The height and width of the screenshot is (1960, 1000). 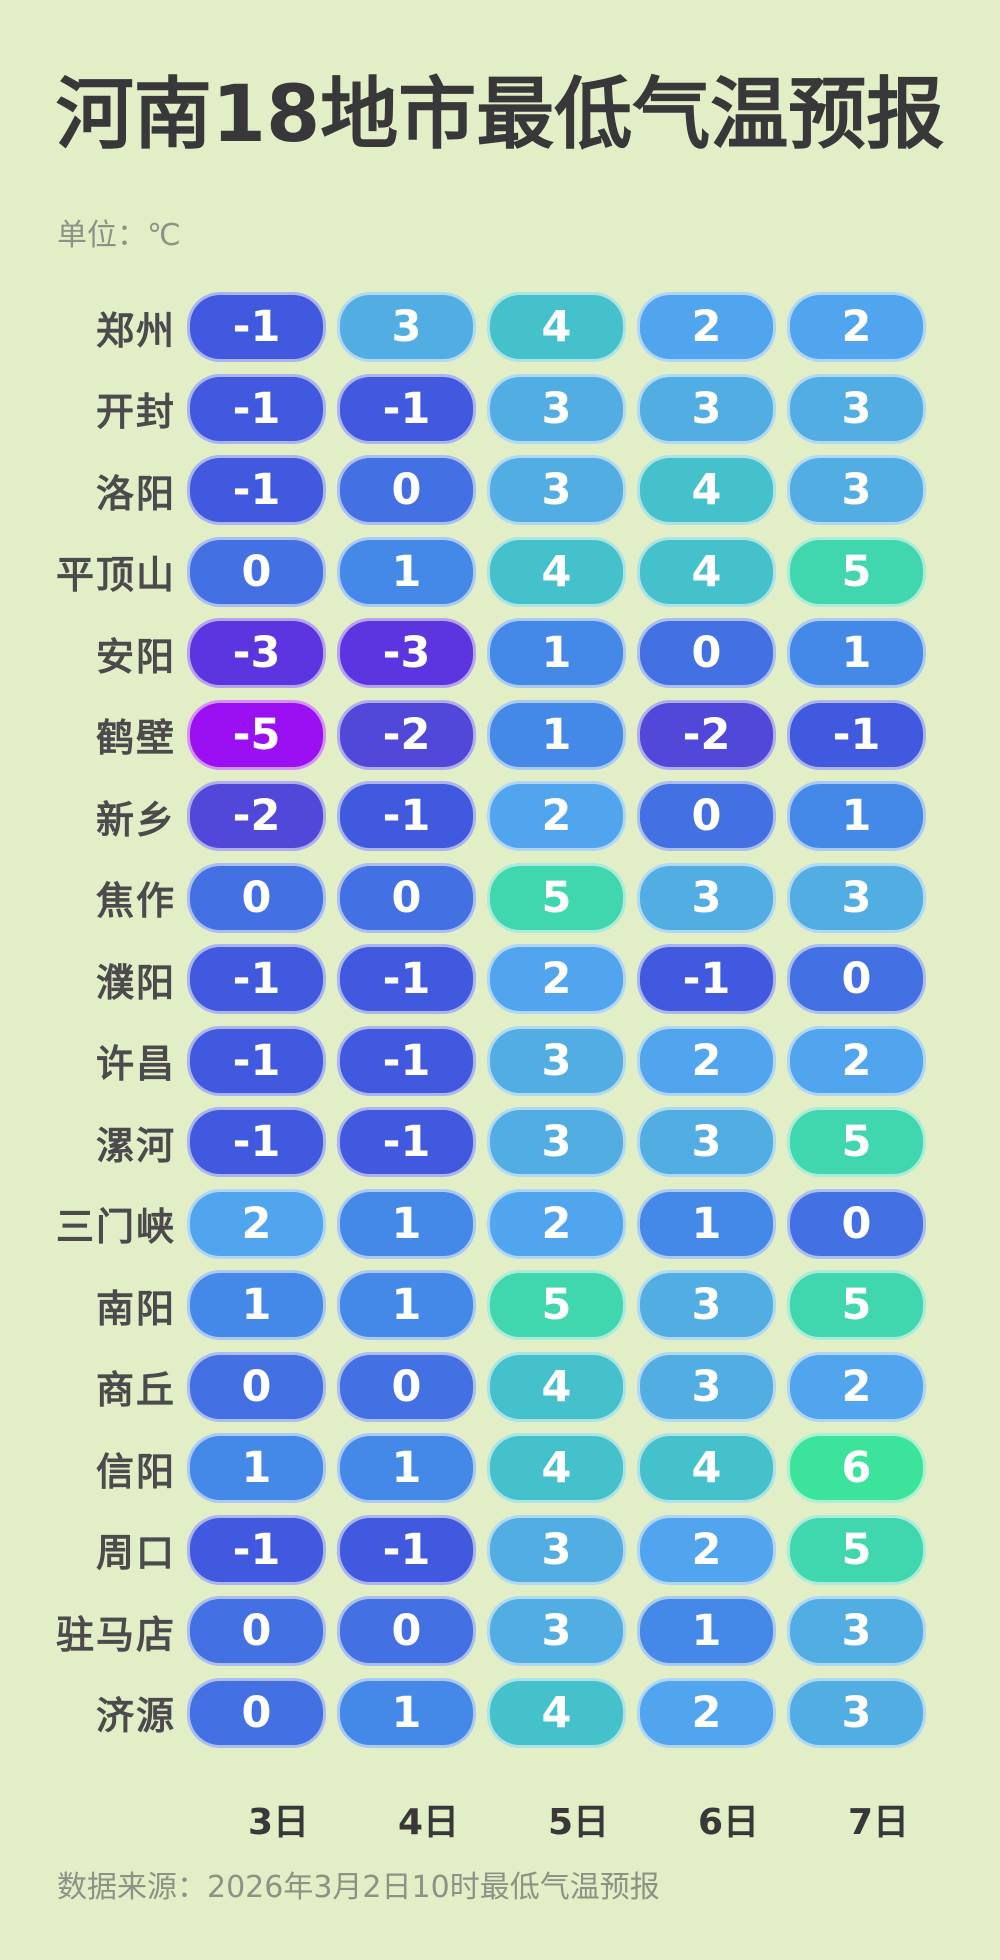 I want to click on table-row: 安阳 -3 -3 1 0 1, so click(x=500, y=653).